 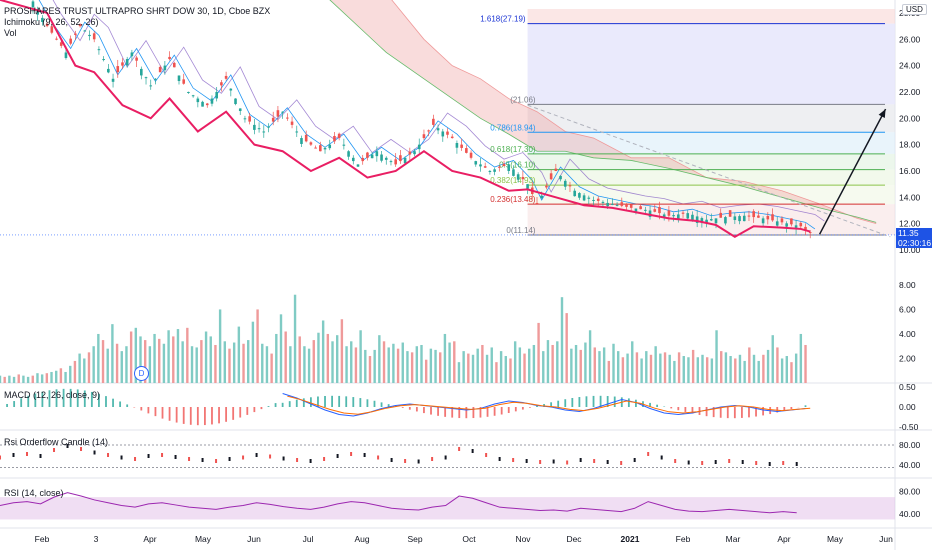 What do you see at coordinates (10, 33) in the screenshot?
I see `vol-label: Vol` at bounding box center [10, 33].